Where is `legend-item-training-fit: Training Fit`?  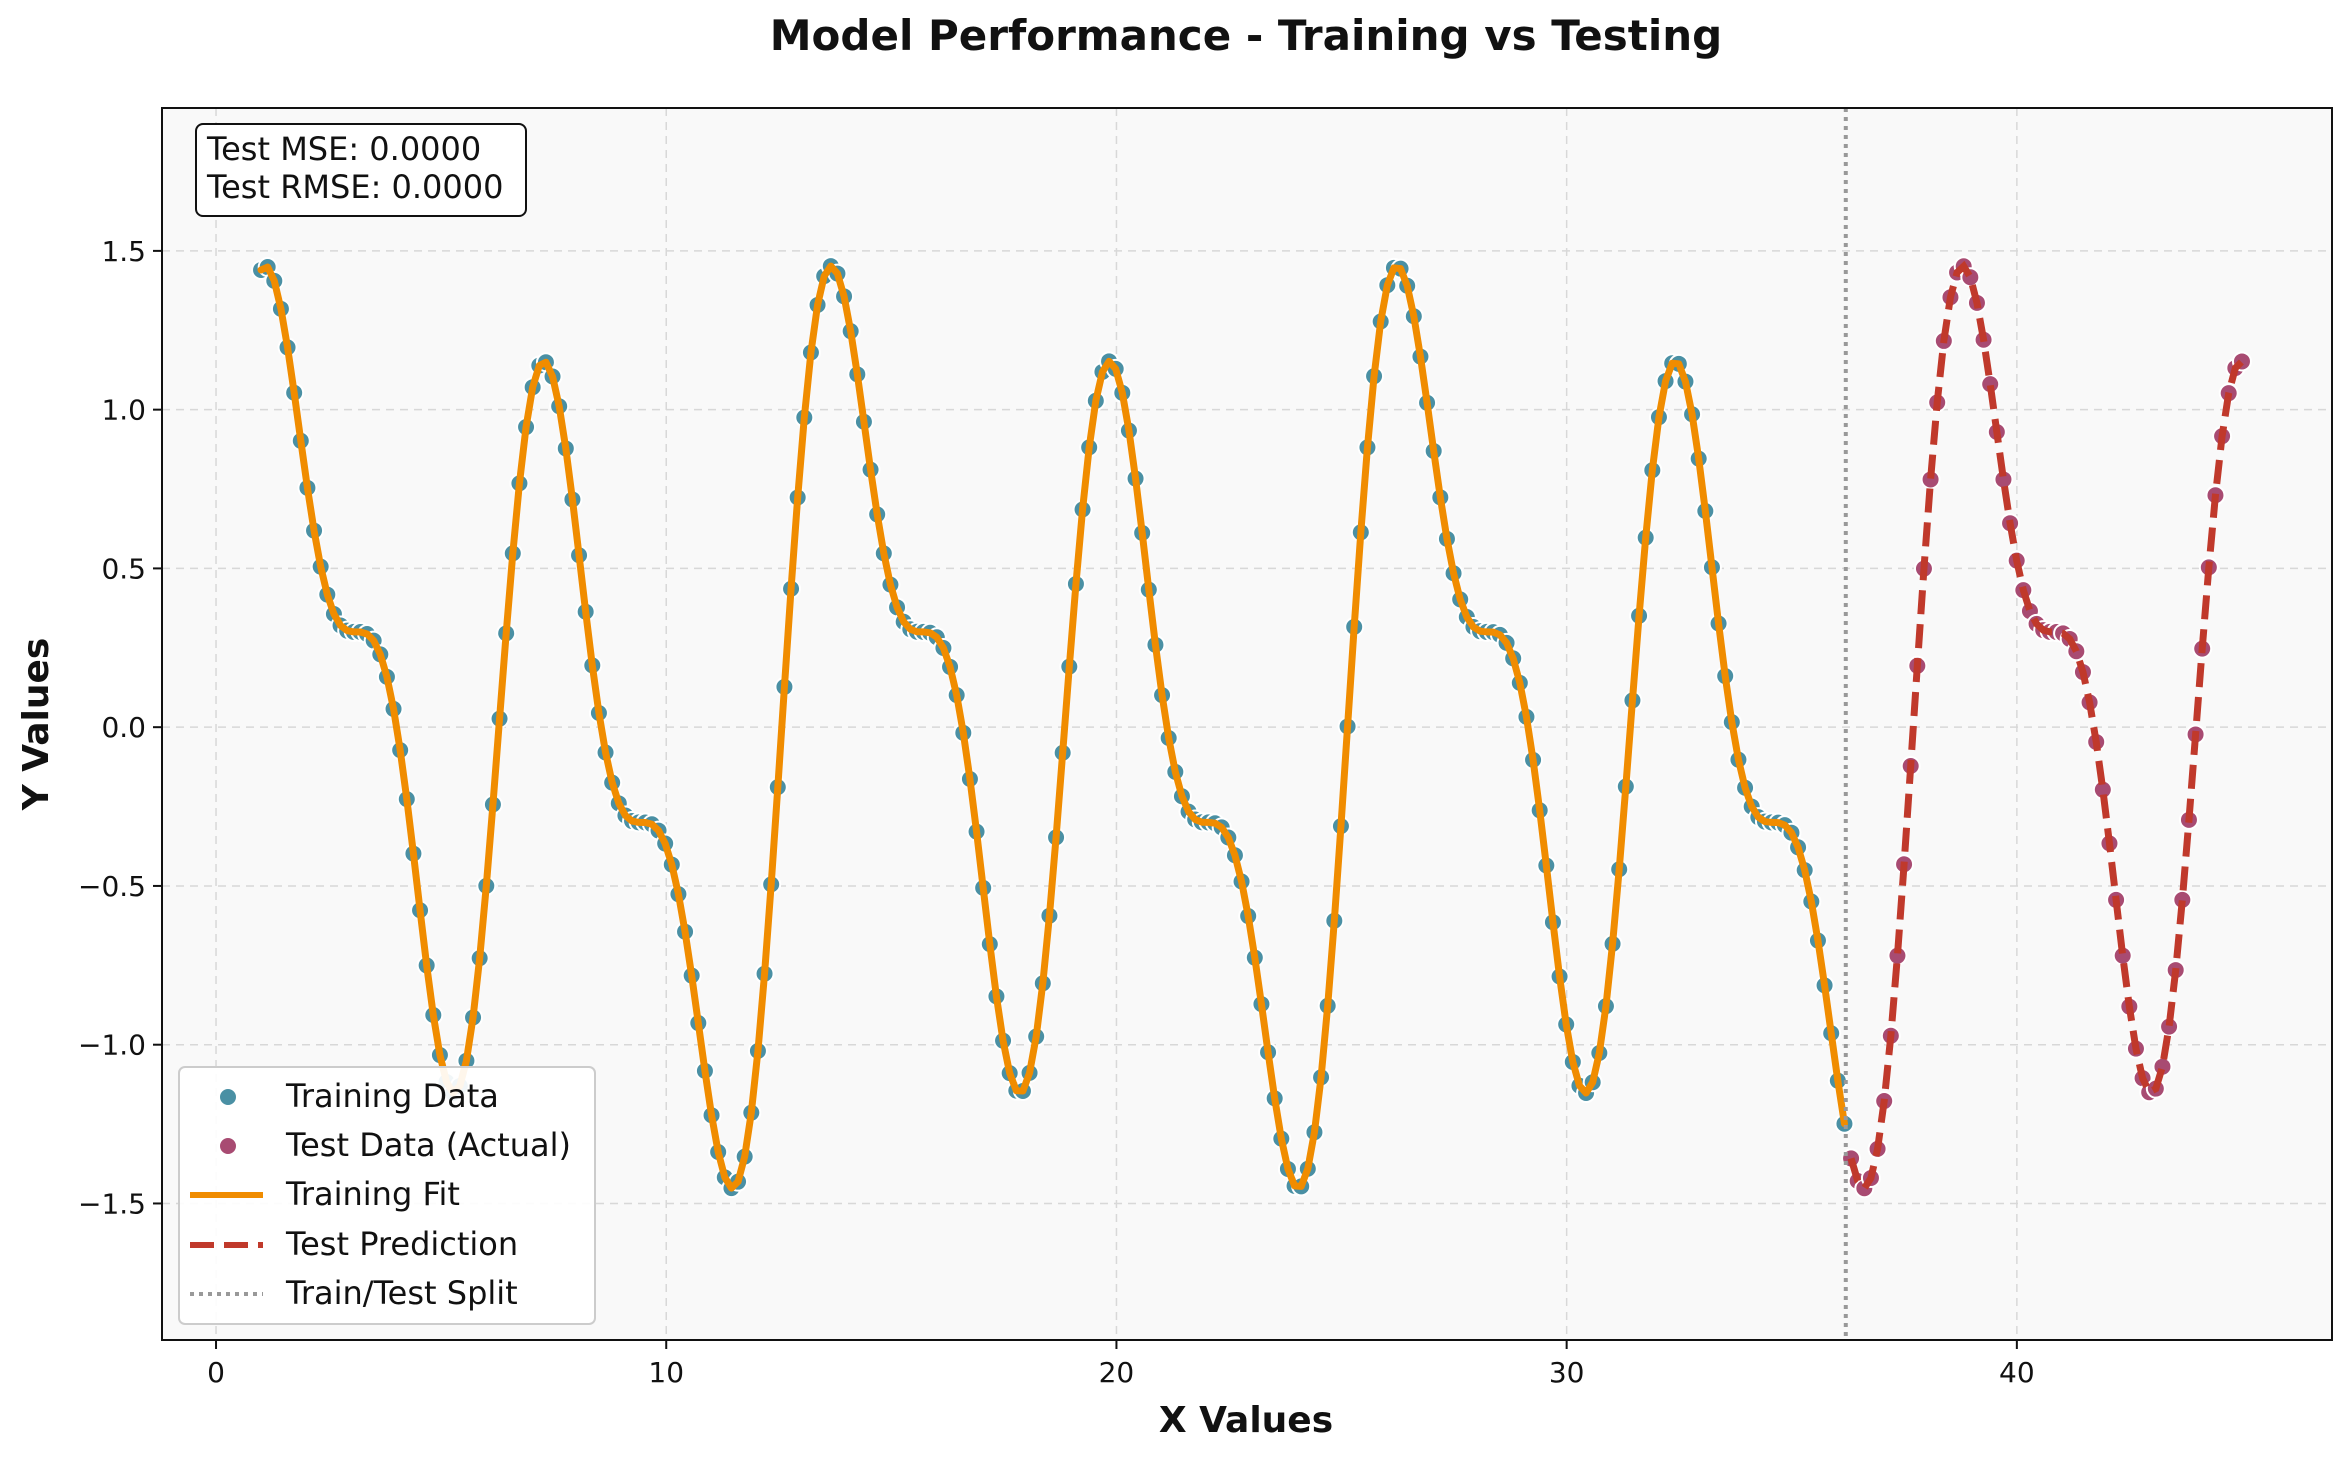 legend-item-training-fit: Training Fit is located at coordinates (325, 1194).